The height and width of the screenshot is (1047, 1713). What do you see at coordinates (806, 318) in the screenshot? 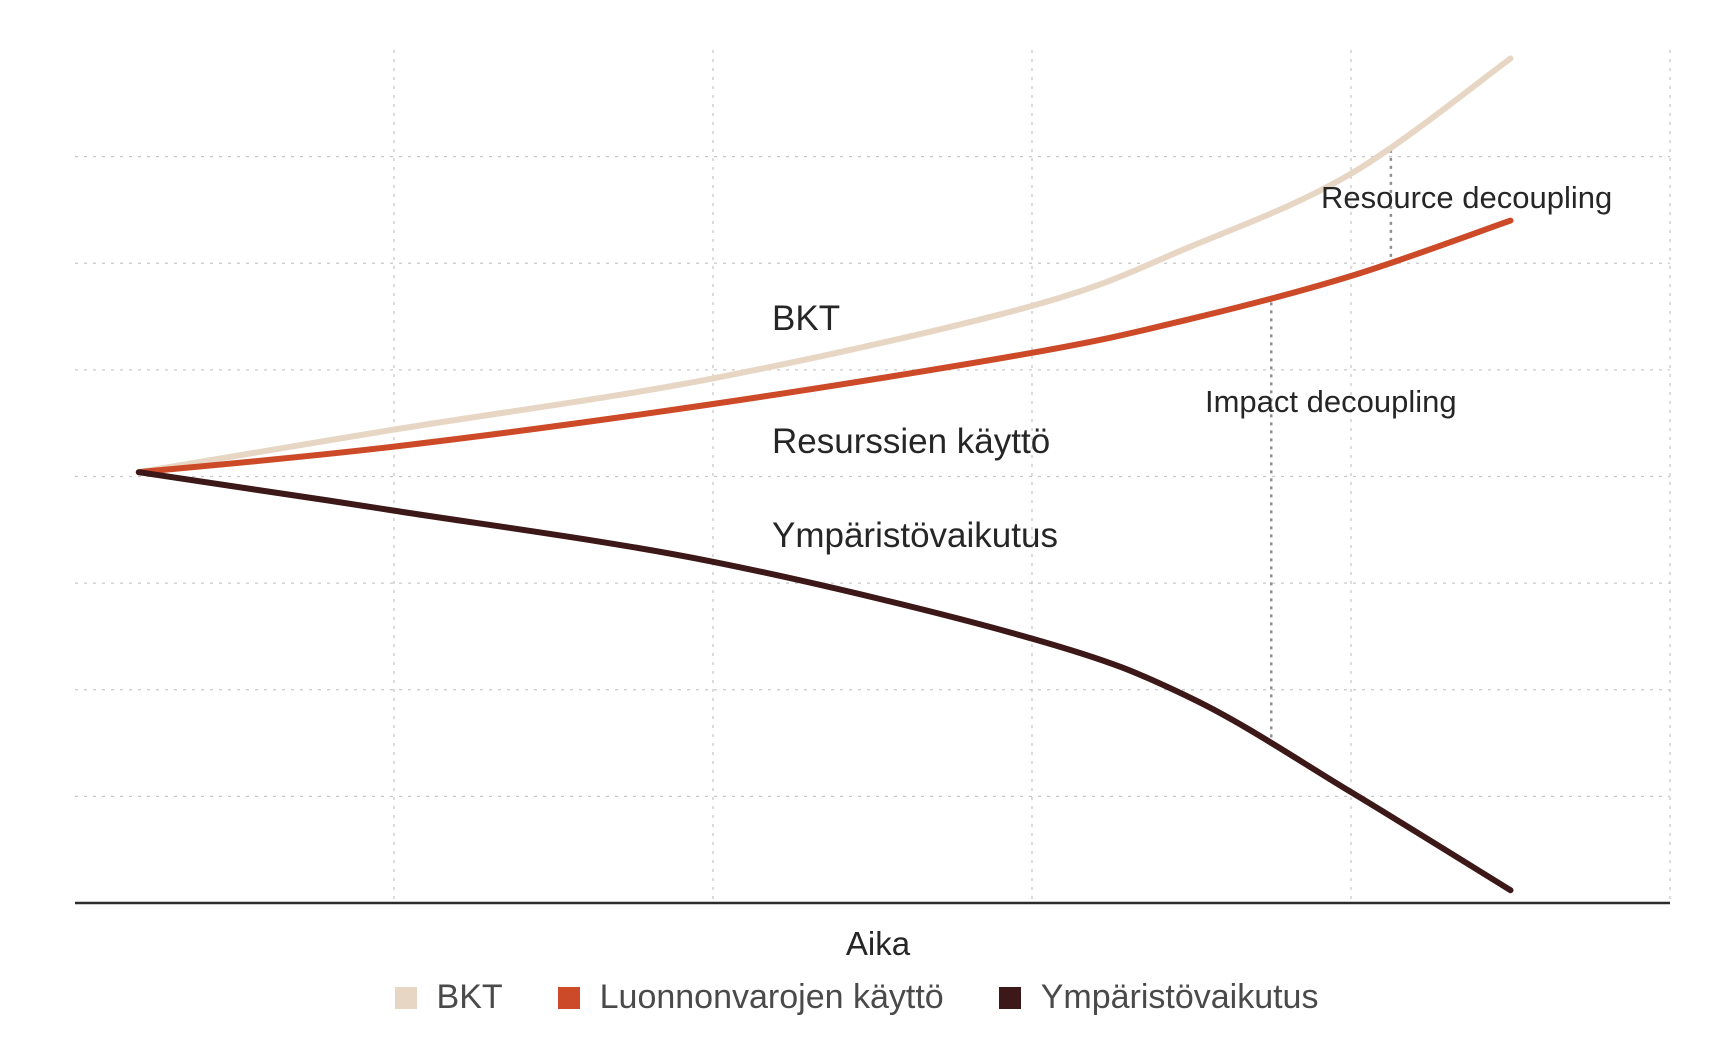
I see `series-label-bkt: BKT` at bounding box center [806, 318].